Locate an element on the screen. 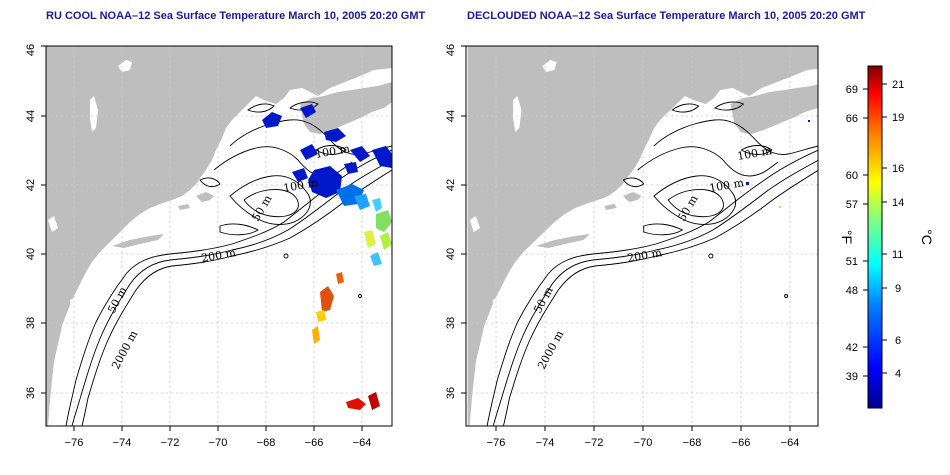  left-contour-label-200m: 200 m is located at coordinates (218, 255).